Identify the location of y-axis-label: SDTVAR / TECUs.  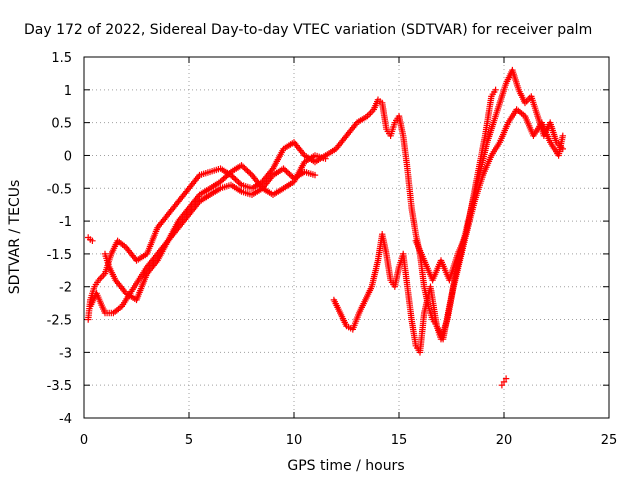
(15, 237).